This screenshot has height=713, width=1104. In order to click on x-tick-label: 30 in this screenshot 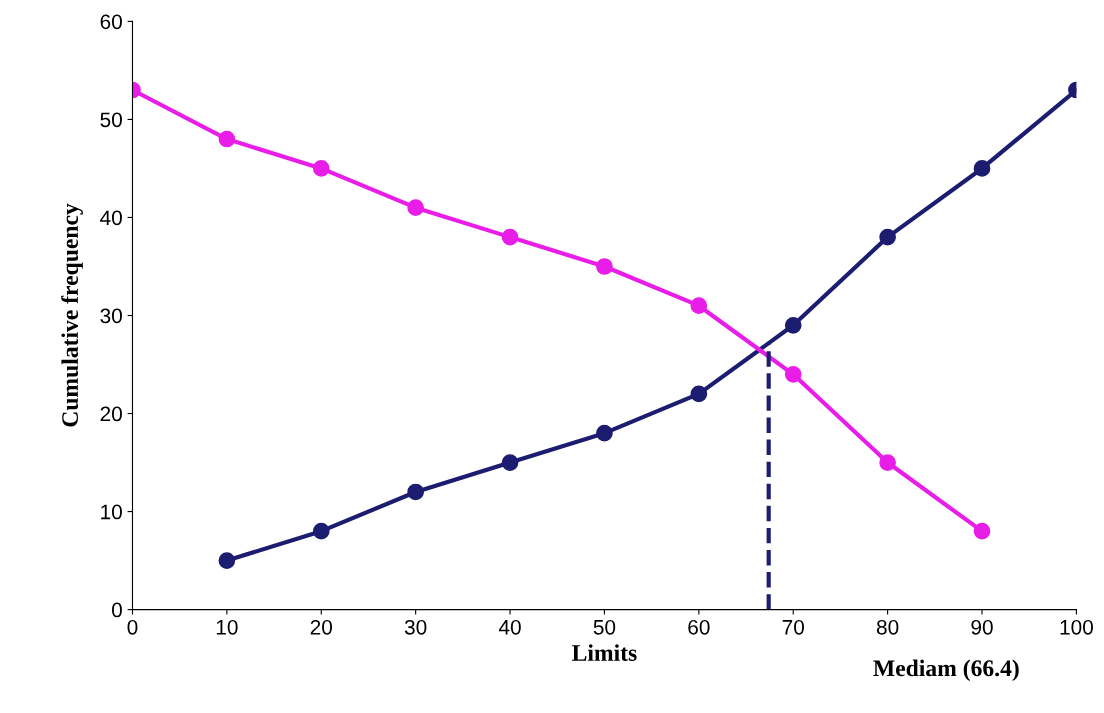, I will do `click(415, 627)`.